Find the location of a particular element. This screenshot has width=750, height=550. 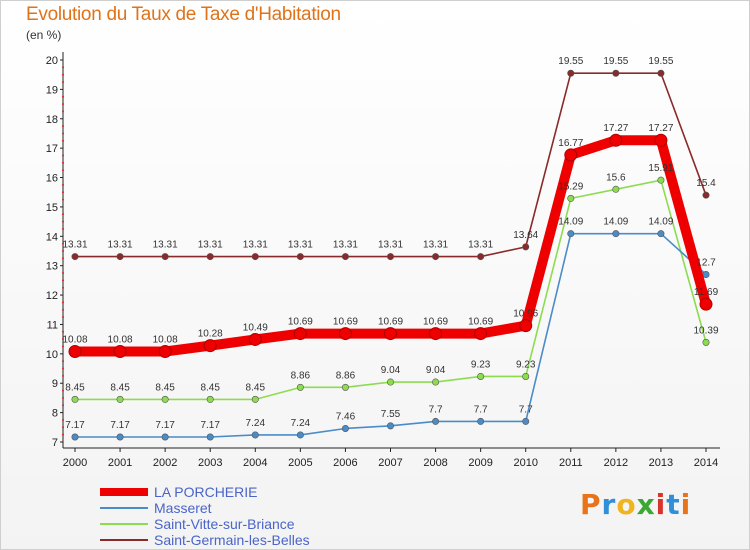

data-label: 15.4 is located at coordinates (706, 183).